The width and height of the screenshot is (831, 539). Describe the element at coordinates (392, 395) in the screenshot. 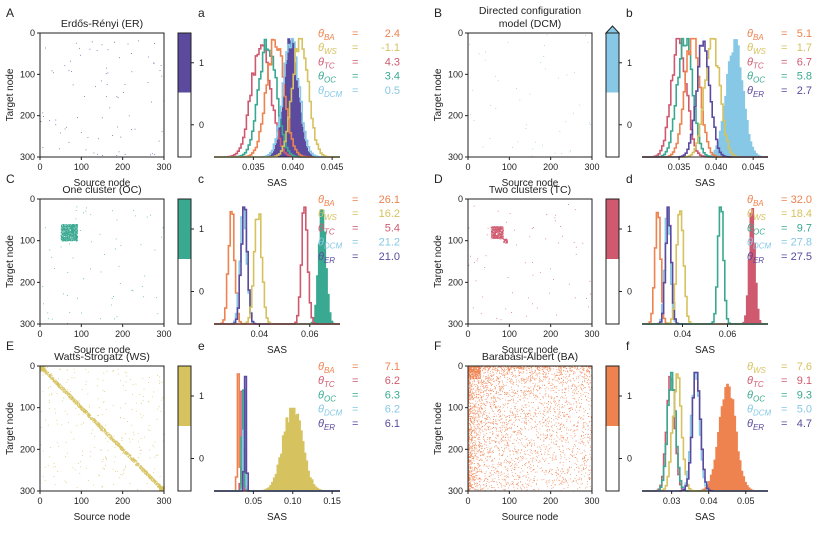

I see `legend-value: 6.3` at that location.